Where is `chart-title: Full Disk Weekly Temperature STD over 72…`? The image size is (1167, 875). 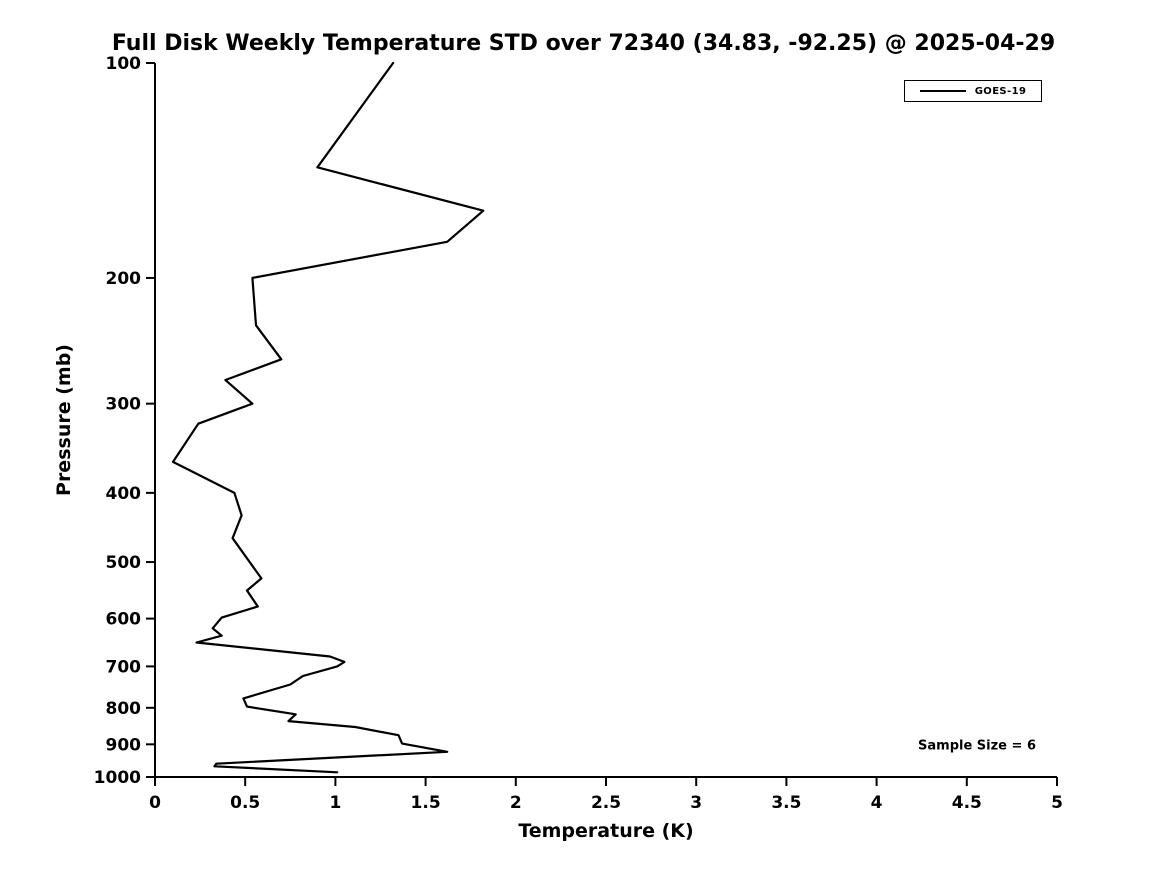 chart-title: Full Disk Weekly Temperature STD over 72… is located at coordinates (583, 43).